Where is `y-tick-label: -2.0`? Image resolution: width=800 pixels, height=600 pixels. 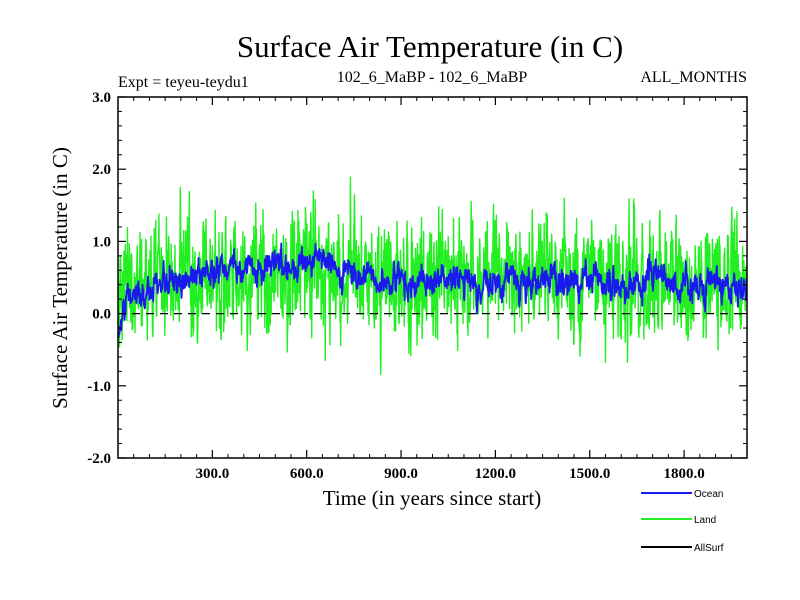 y-tick-label: -2.0 is located at coordinates (99, 459).